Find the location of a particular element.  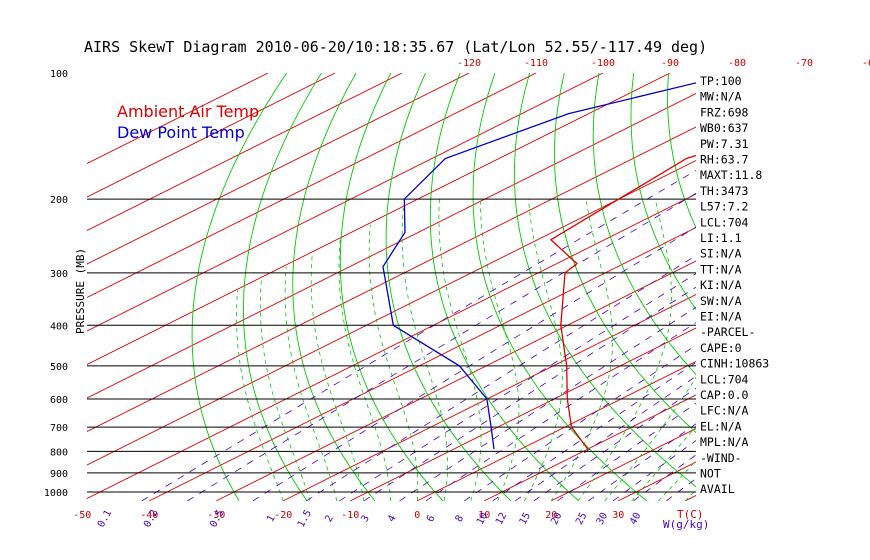

pressure-tick-label: 1000 is located at coordinates (56, 493).